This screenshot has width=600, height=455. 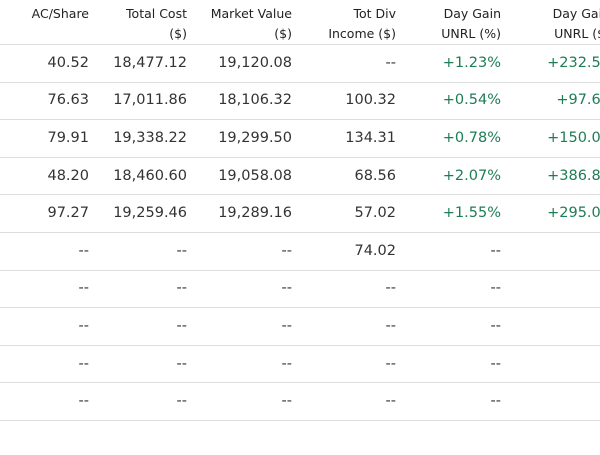 I want to click on table-cell: 79.91, so click(x=68, y=138).